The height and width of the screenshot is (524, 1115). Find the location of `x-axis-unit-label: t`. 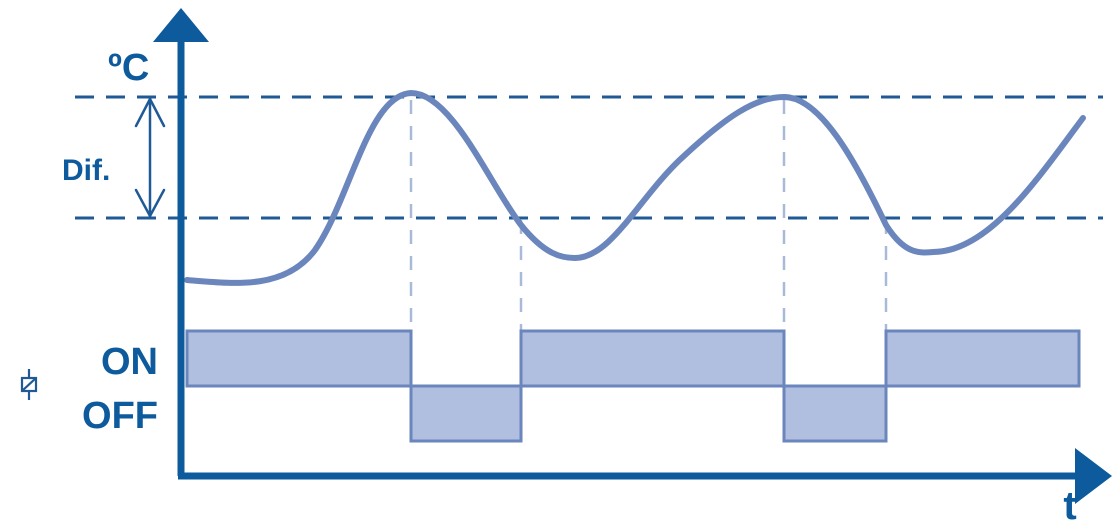

x-axis-unit-label: t is located at coordinates (1069, 504).